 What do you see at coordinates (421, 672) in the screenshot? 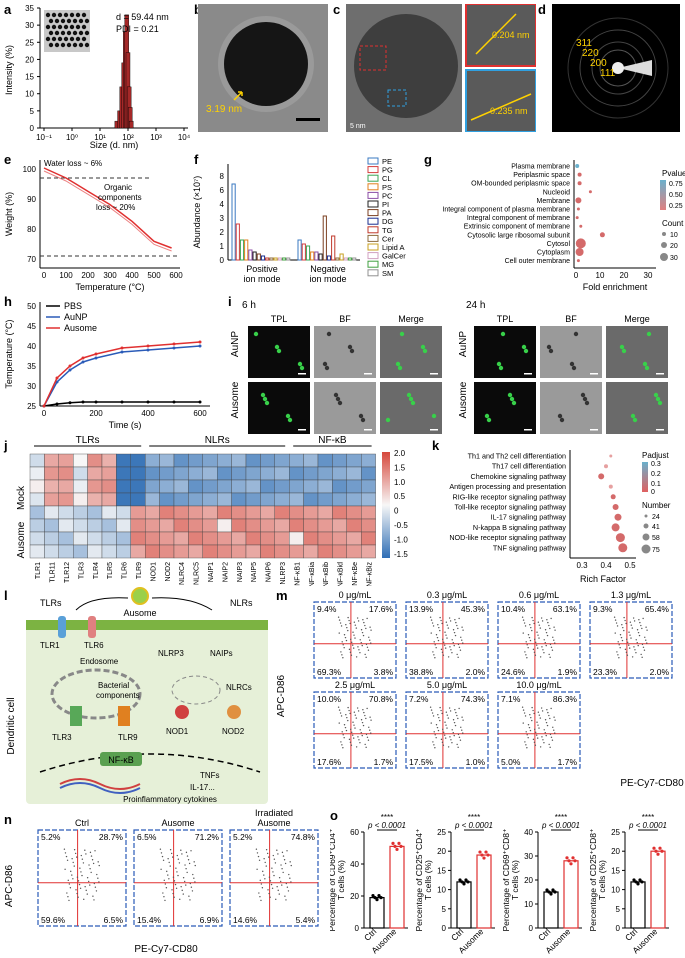
I see `flow-ll: 38.8%` at bounding box center [421, 672].